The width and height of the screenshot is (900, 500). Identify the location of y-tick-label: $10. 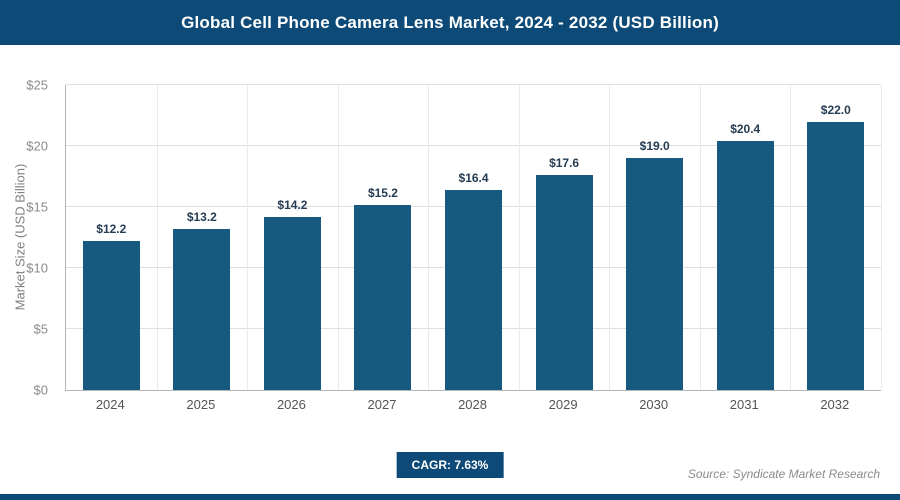
(37, 268).